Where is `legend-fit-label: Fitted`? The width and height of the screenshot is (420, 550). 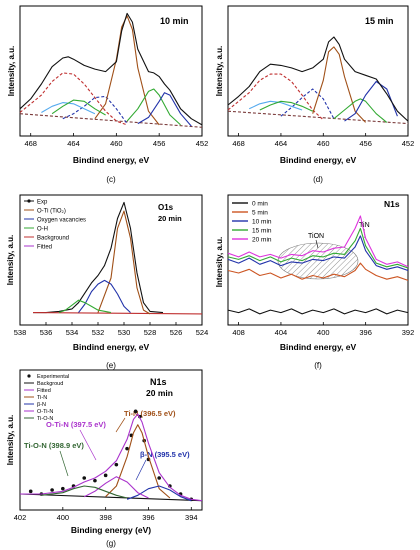
legend-fit-label: Fitted is located at coordinates (44, 248).